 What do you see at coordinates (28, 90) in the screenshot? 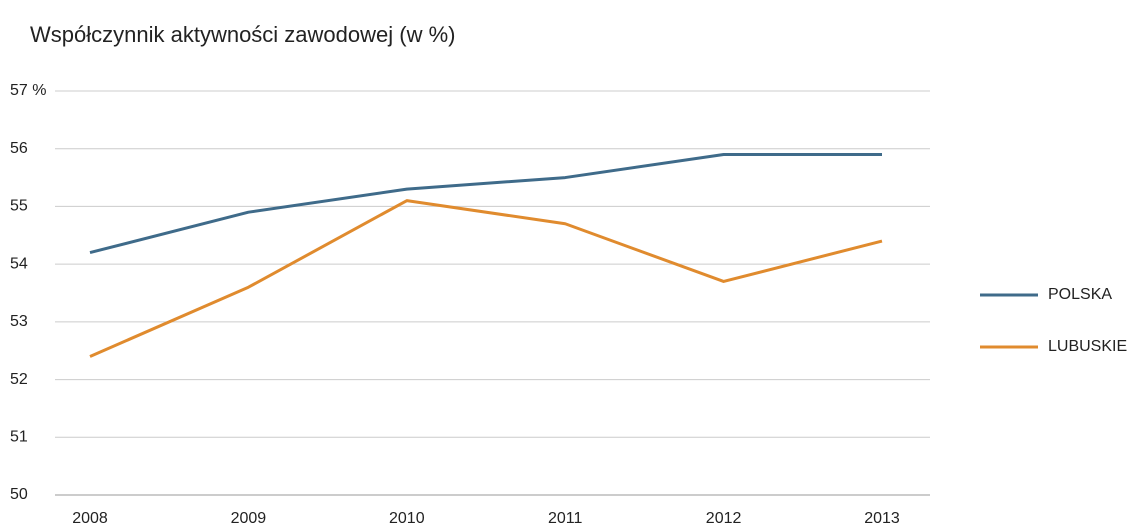
I see `y-tick-label: 57 %` at bounding box center [28, 90].